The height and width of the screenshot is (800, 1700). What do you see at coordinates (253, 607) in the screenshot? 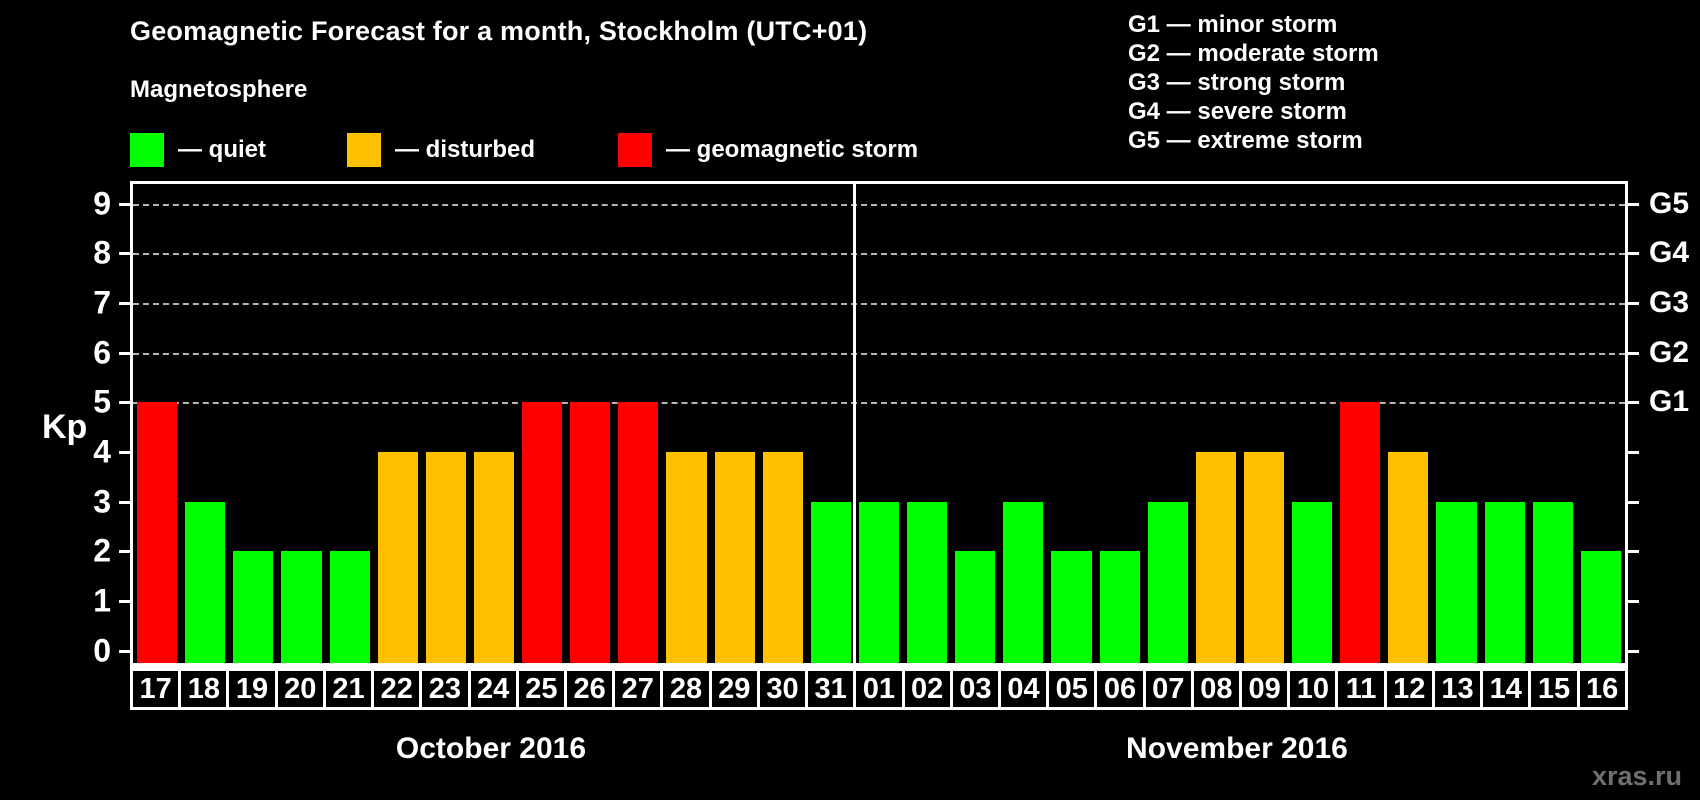
I see `kp-bar-day-19-quiet` at bounding box center [253, 607].